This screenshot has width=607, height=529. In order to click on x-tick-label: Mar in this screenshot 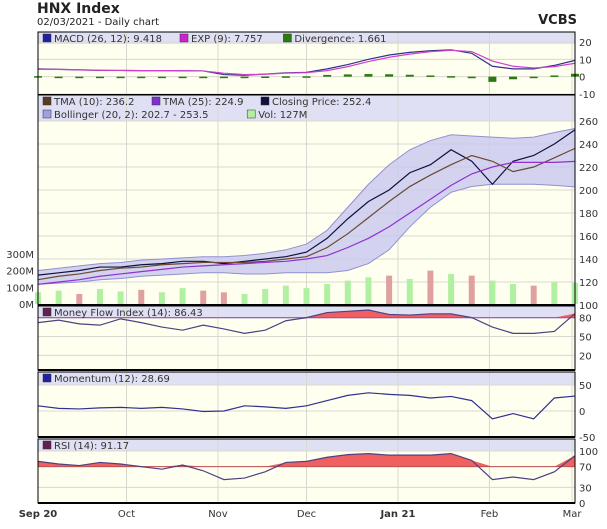, I will do `click(573, 514)`.